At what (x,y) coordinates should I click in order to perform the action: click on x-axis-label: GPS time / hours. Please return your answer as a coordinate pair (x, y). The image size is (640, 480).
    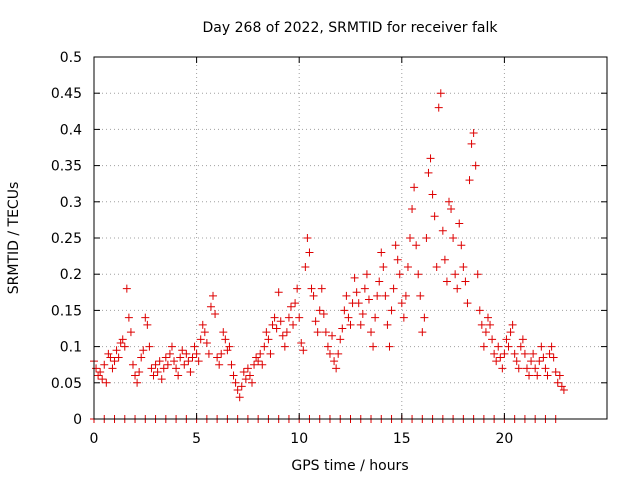
    Looking at the image, I should click on (349, 466).